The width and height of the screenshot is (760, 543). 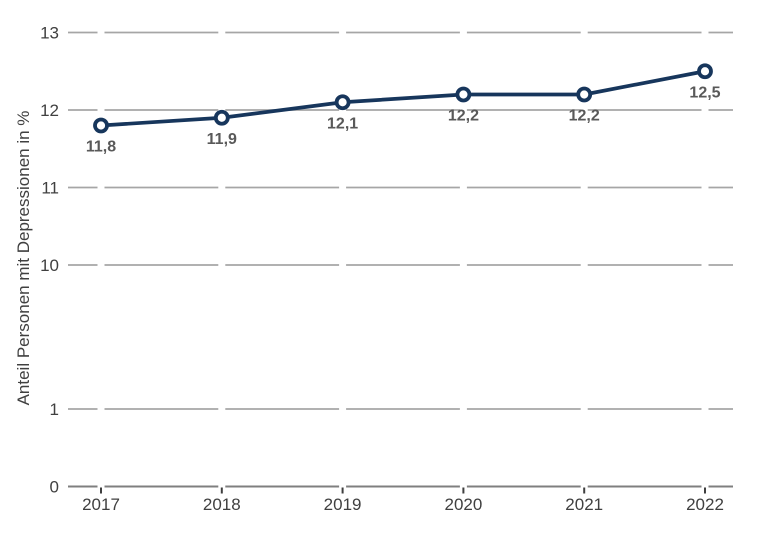 I want to click on x-tick-label: 2021, so click(x=584, y=504).